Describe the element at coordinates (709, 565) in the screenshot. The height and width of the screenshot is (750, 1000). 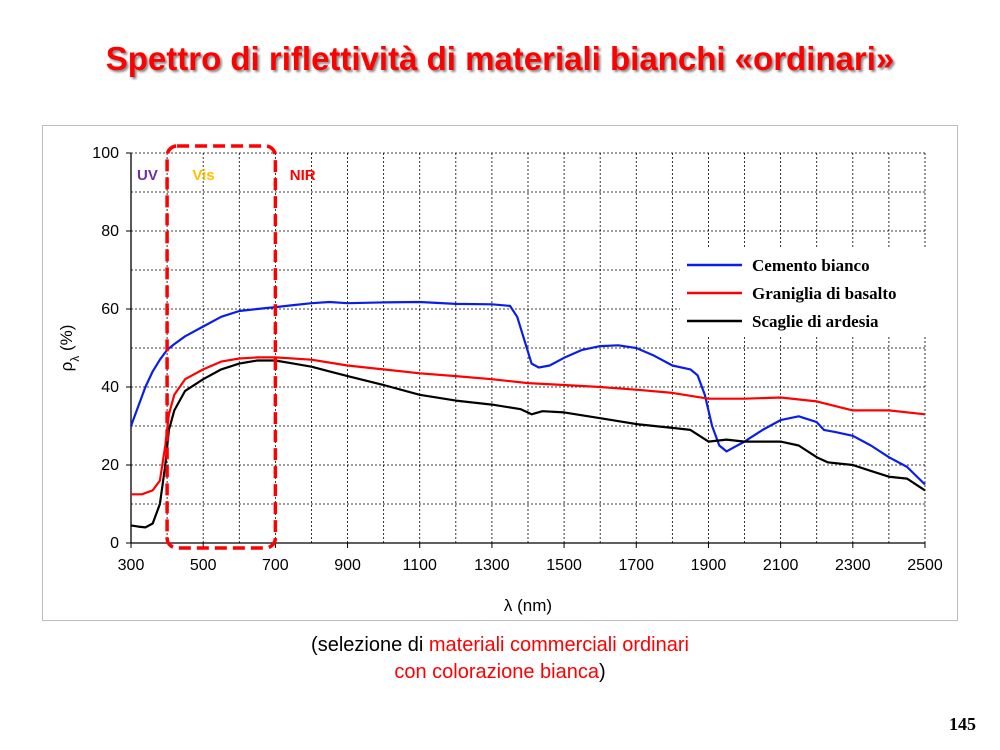
I see `x-tick-label: 1900` at that location.